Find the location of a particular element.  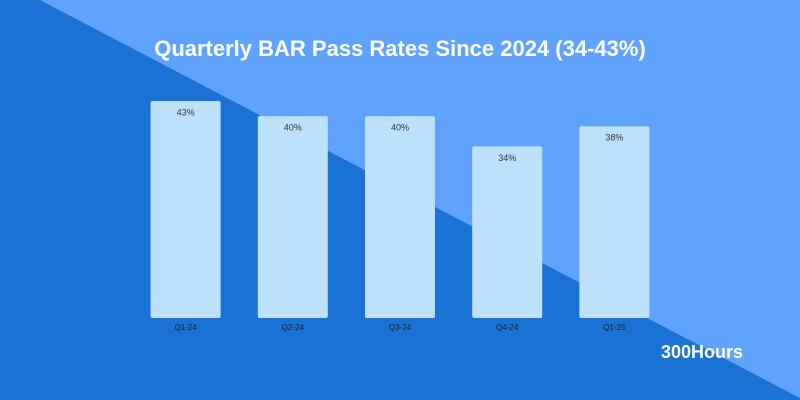

x-tick-label: Q4-24 is located at coordinates (507, 327).